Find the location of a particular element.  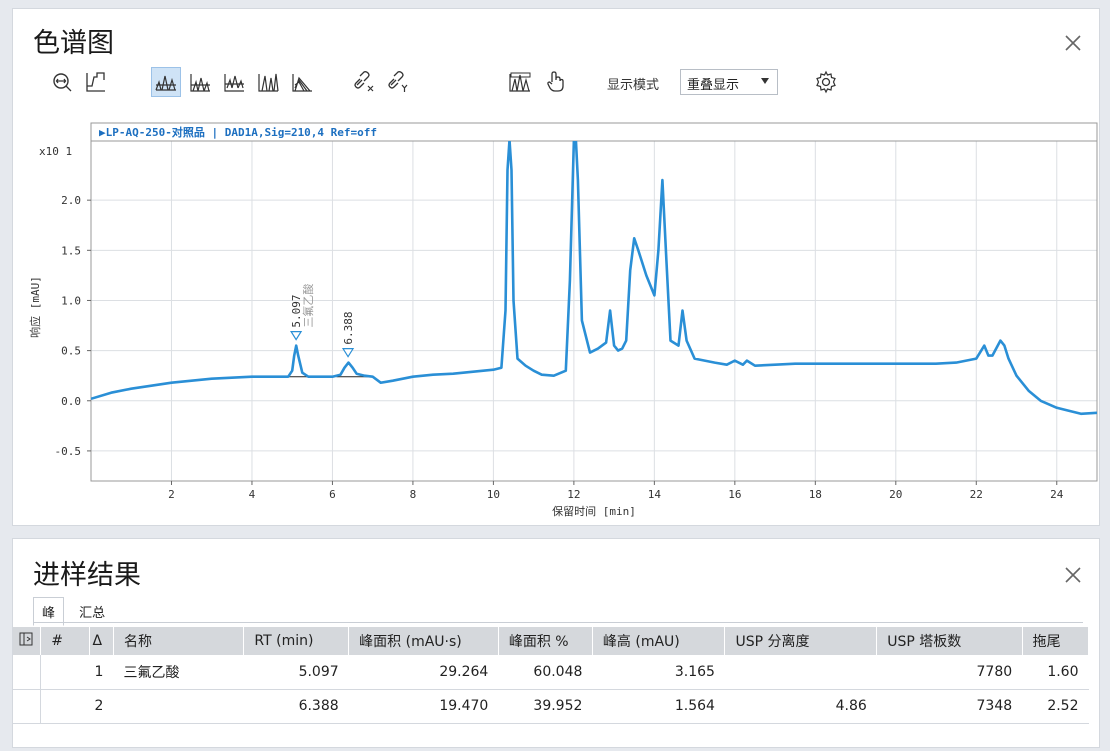

peak-rt-label: 5.097 is located at coordinates (296, 310).